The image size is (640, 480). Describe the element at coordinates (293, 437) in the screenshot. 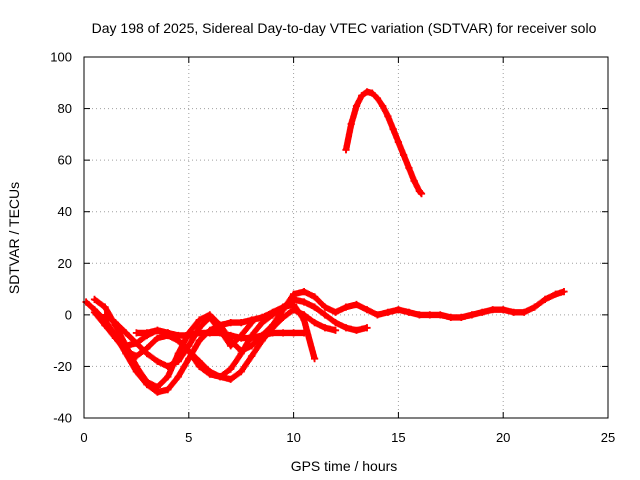

I see `x-tick-label: 10` at that location.